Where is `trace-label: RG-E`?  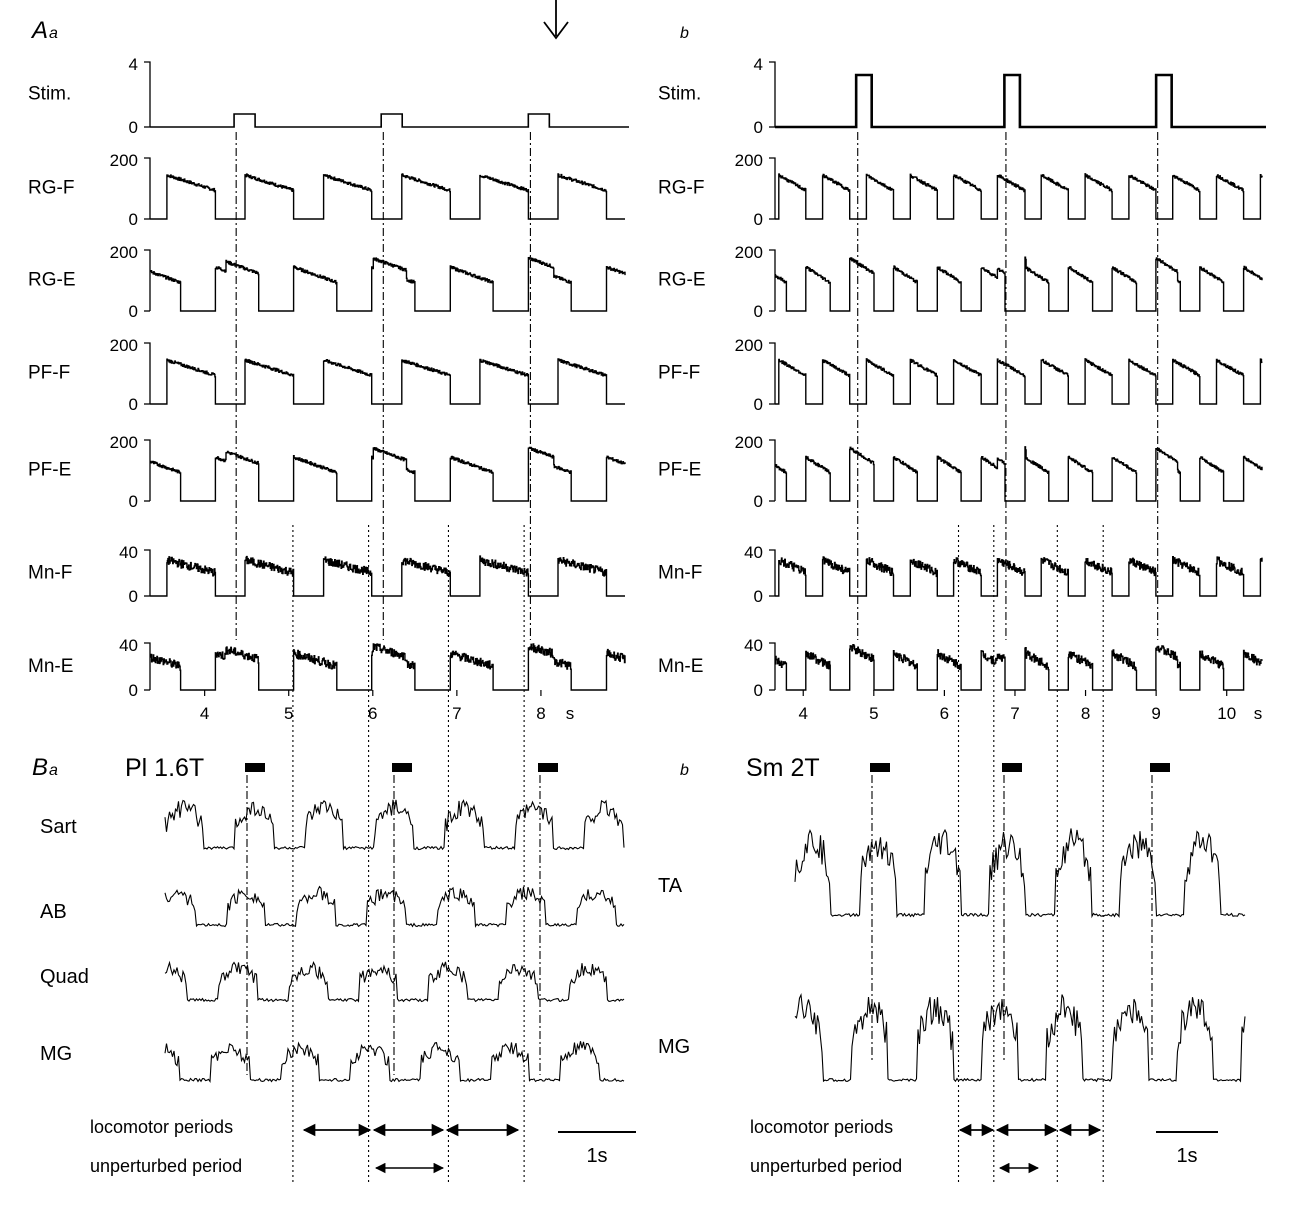
trace-label: RG-E is located at coordinates (52, 279).